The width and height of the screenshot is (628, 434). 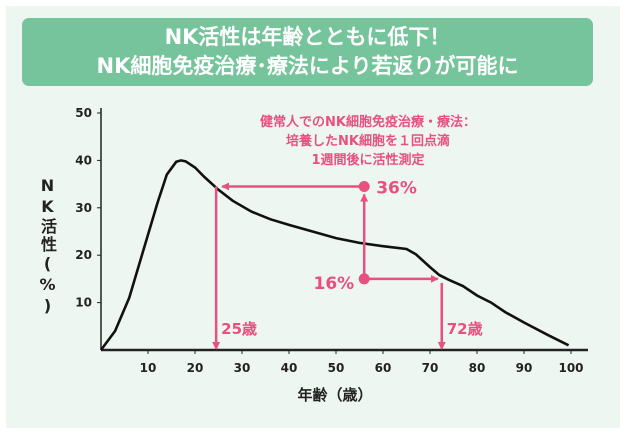 I want to click on note-line: 健常人でのNK細胞免疫治療・療法：, so click(x=368, y=122).